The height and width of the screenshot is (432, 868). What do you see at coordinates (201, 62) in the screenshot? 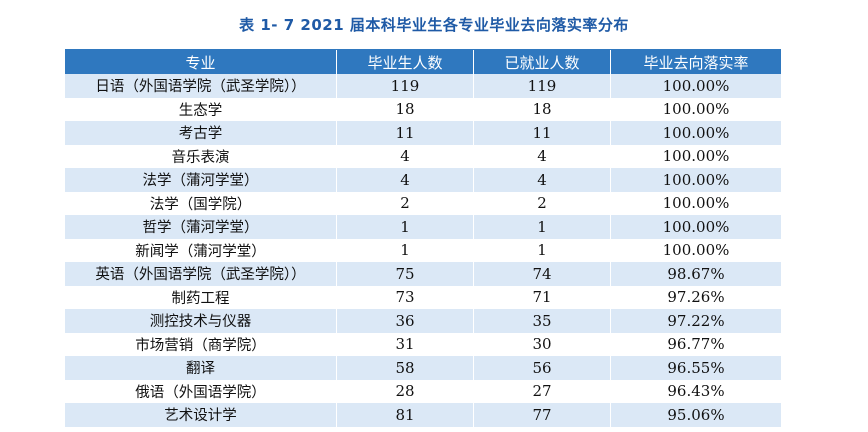
I see `header-major: 专业` at bounding box center [201, 62].